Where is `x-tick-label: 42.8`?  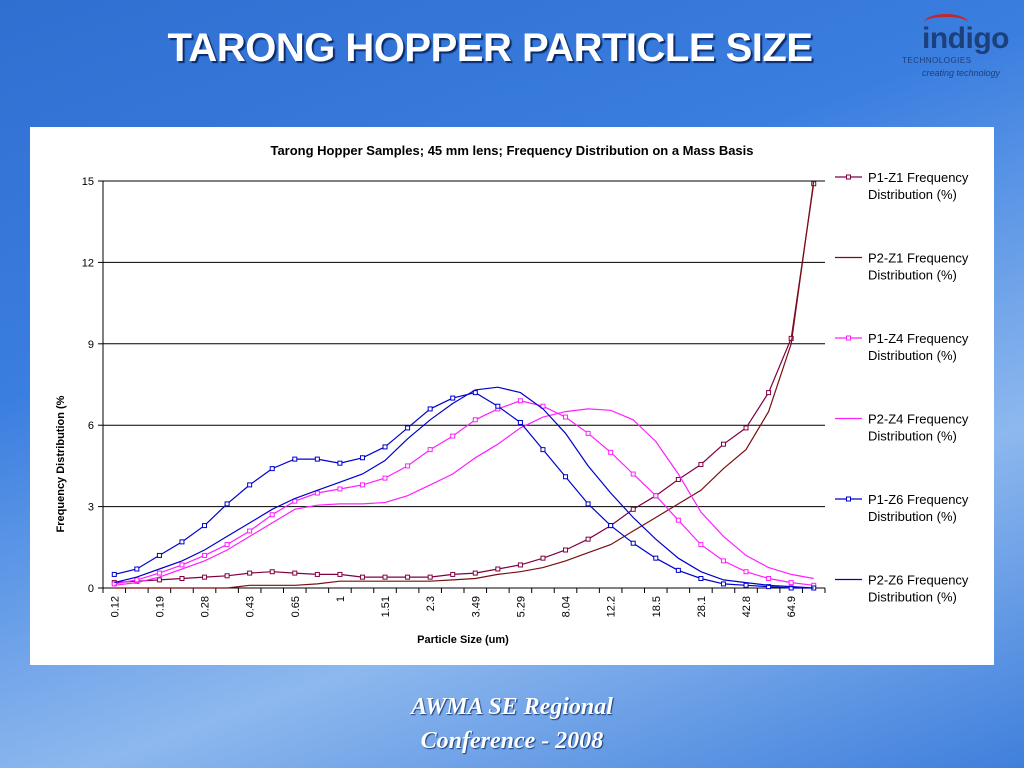 x-tick-label: 42.8 is located at coordinates (747, 606).